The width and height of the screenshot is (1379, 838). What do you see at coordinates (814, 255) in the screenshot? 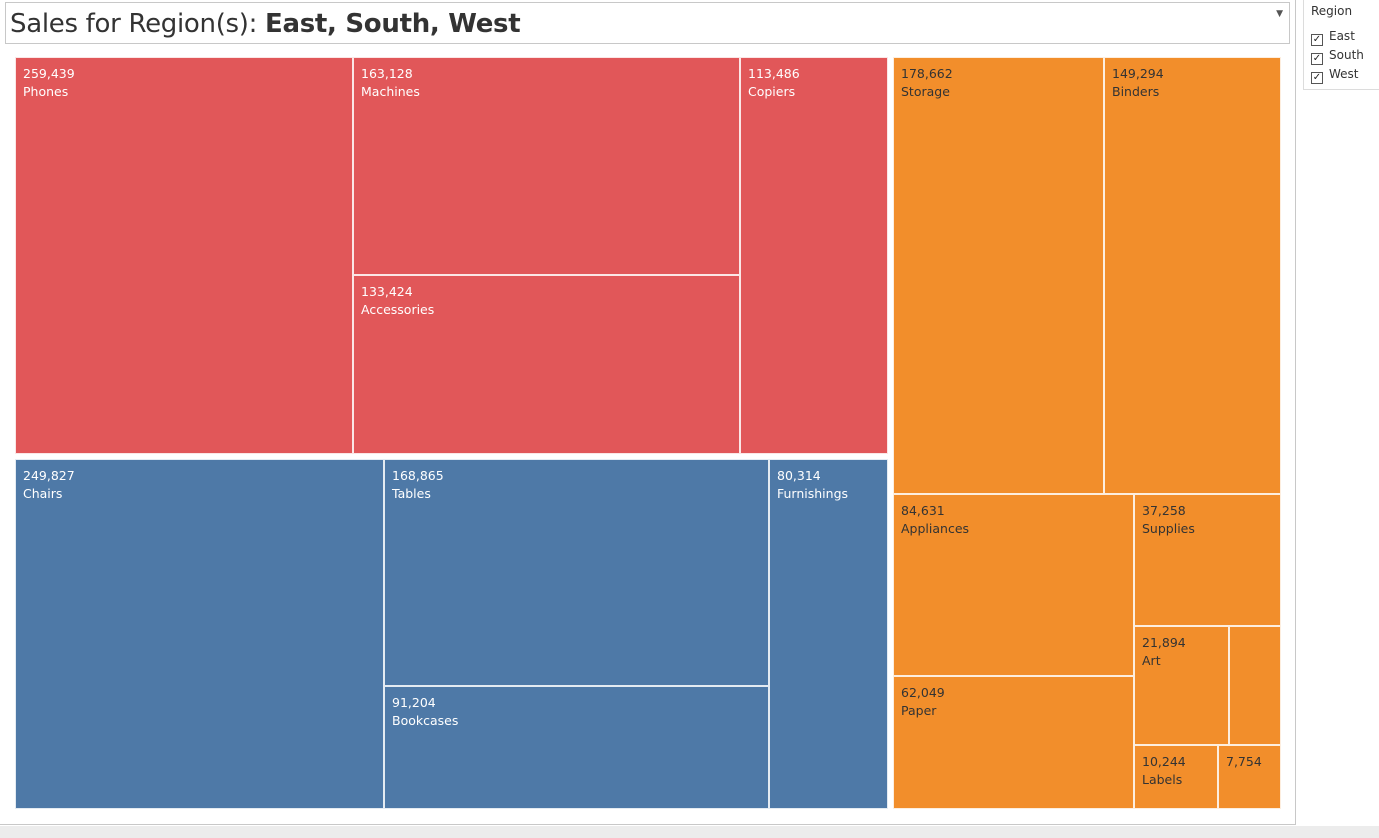
I see `treemap-tile-copiers: 113,486 Copiers` at bounding box center [814, 255].